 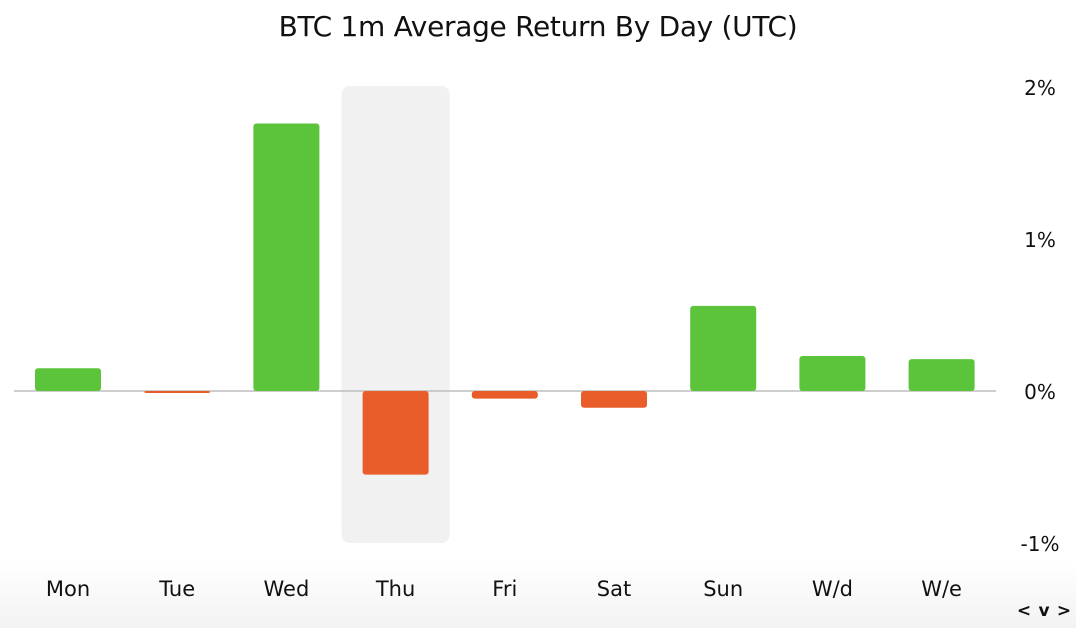 I want to click on x-tick-label-wed: Wed, so click(x=287, y=589).